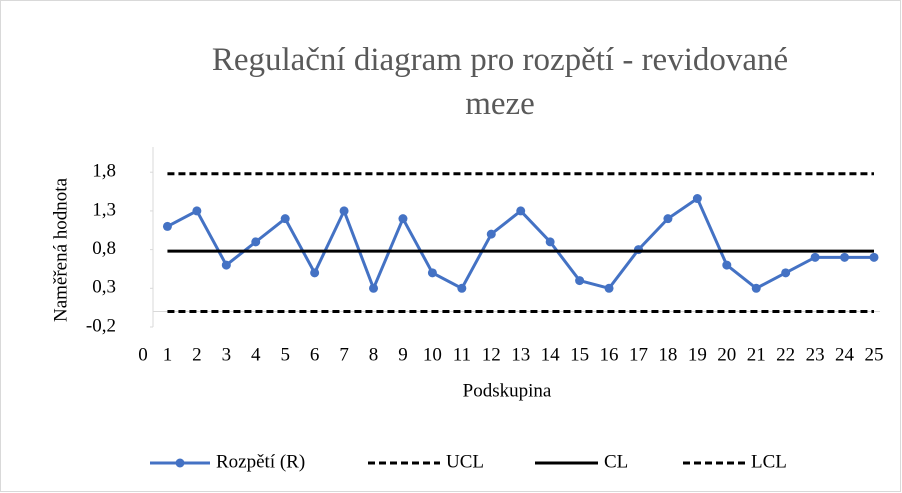 This screenshot has width=902, height=493. I want to click on y-tick-label: 0,8, so click(104, 248).